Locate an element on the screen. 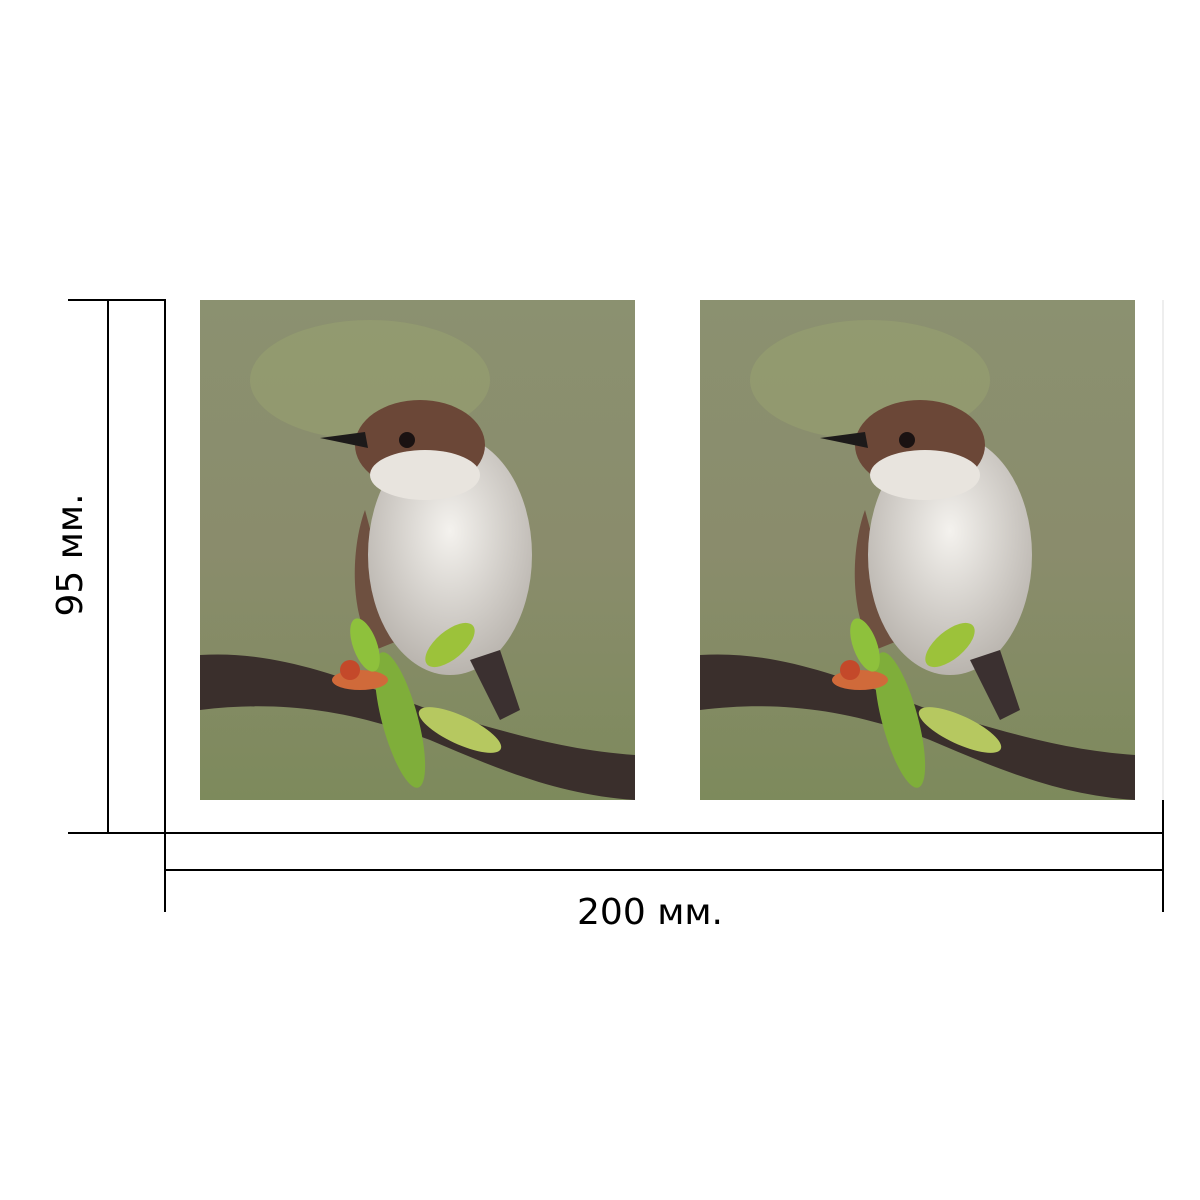 The height and width of the screenshot is (1200, 1200). width-label: 200 мм. is located at coordinates (650, 912).